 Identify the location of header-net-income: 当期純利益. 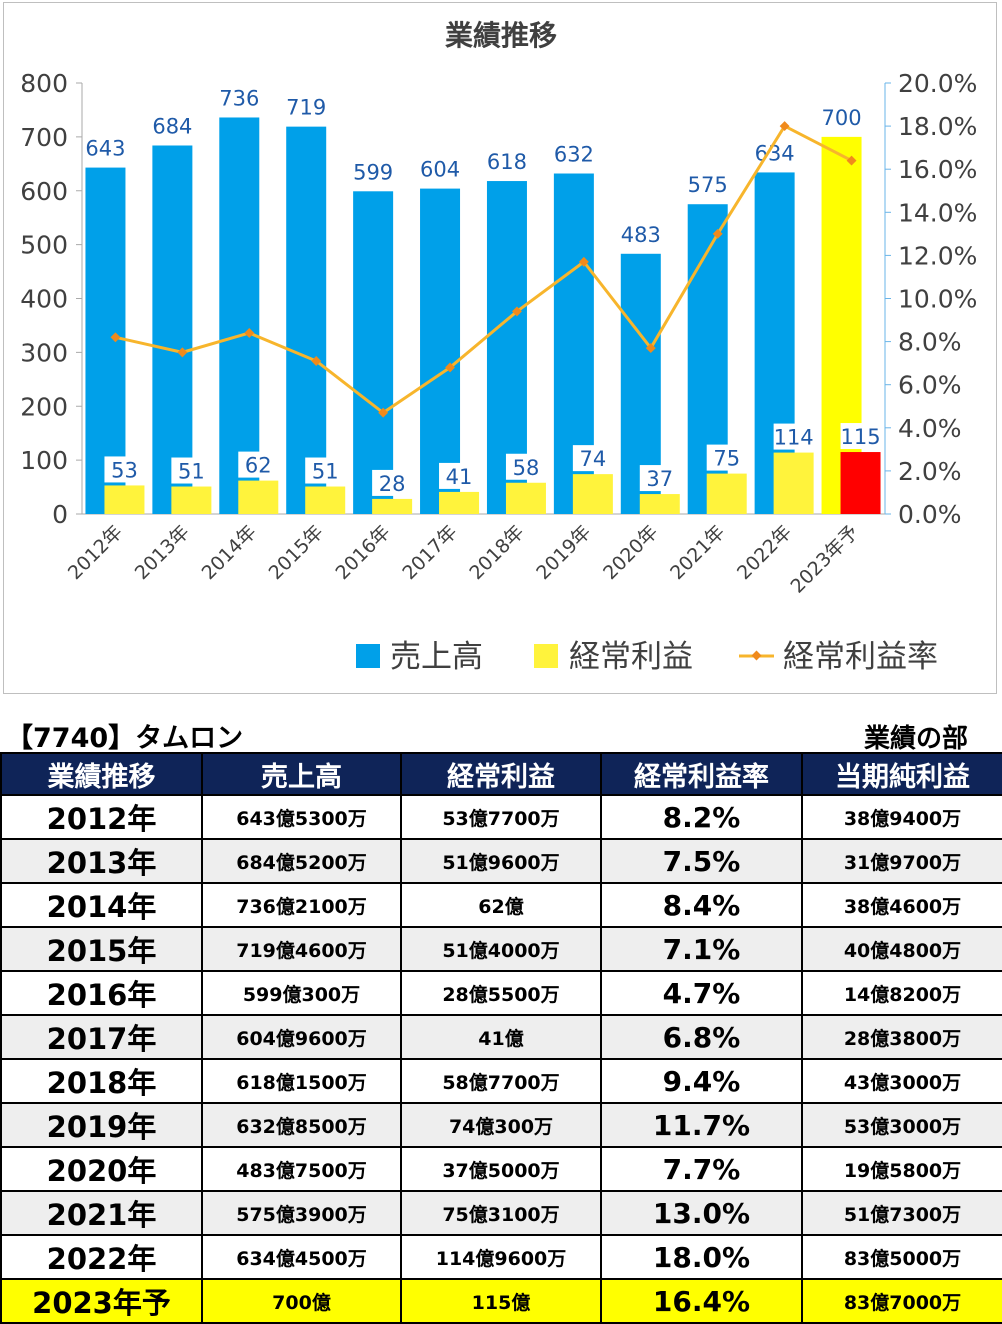
(901, 774).